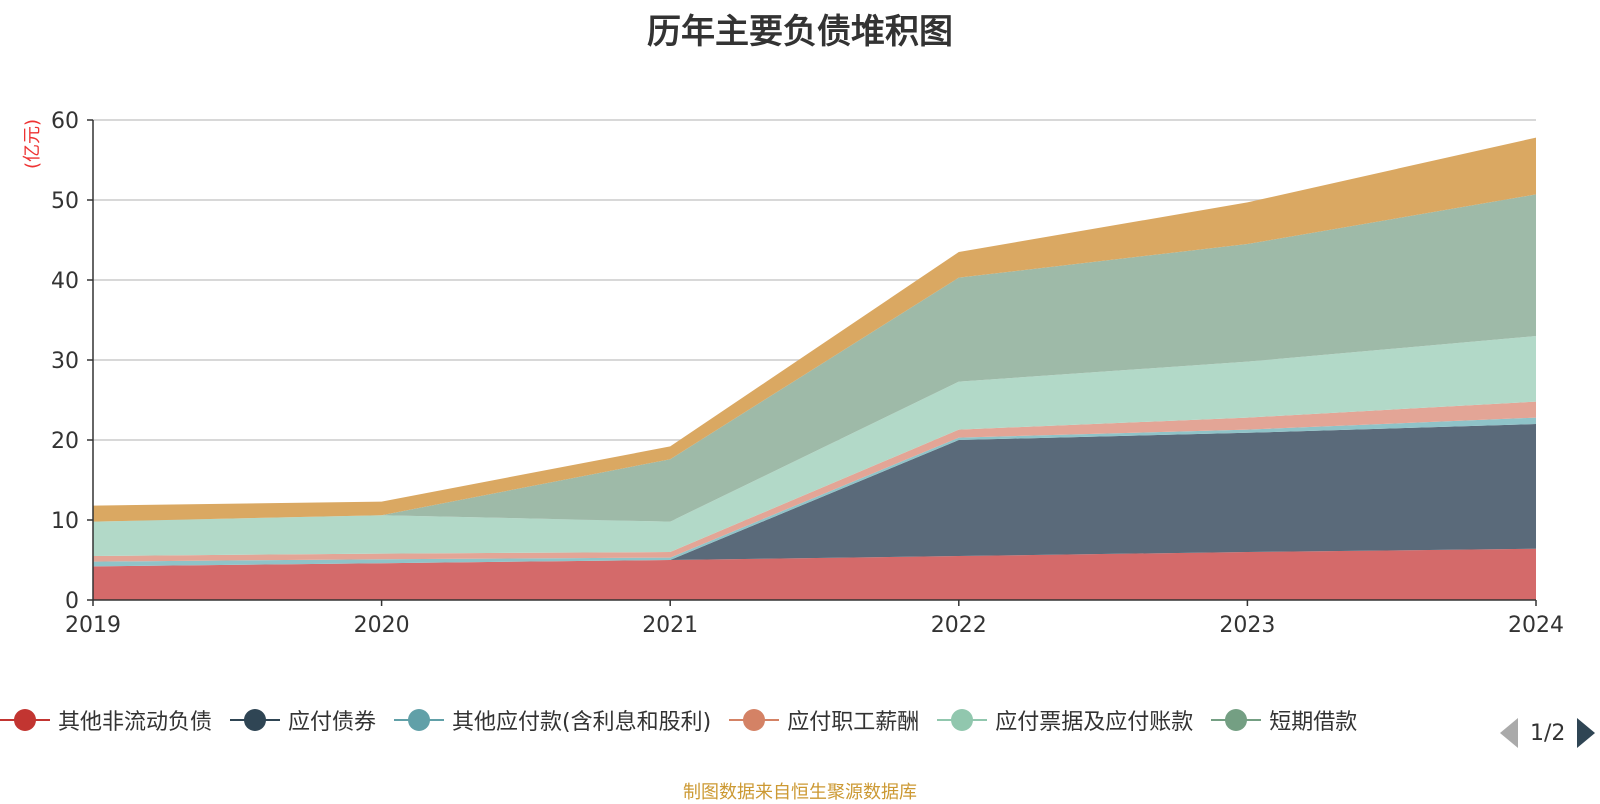 The height and width of the screenshot is (804, 1600). I want to click on legend-label: 短期借款, so click(1313, 722).